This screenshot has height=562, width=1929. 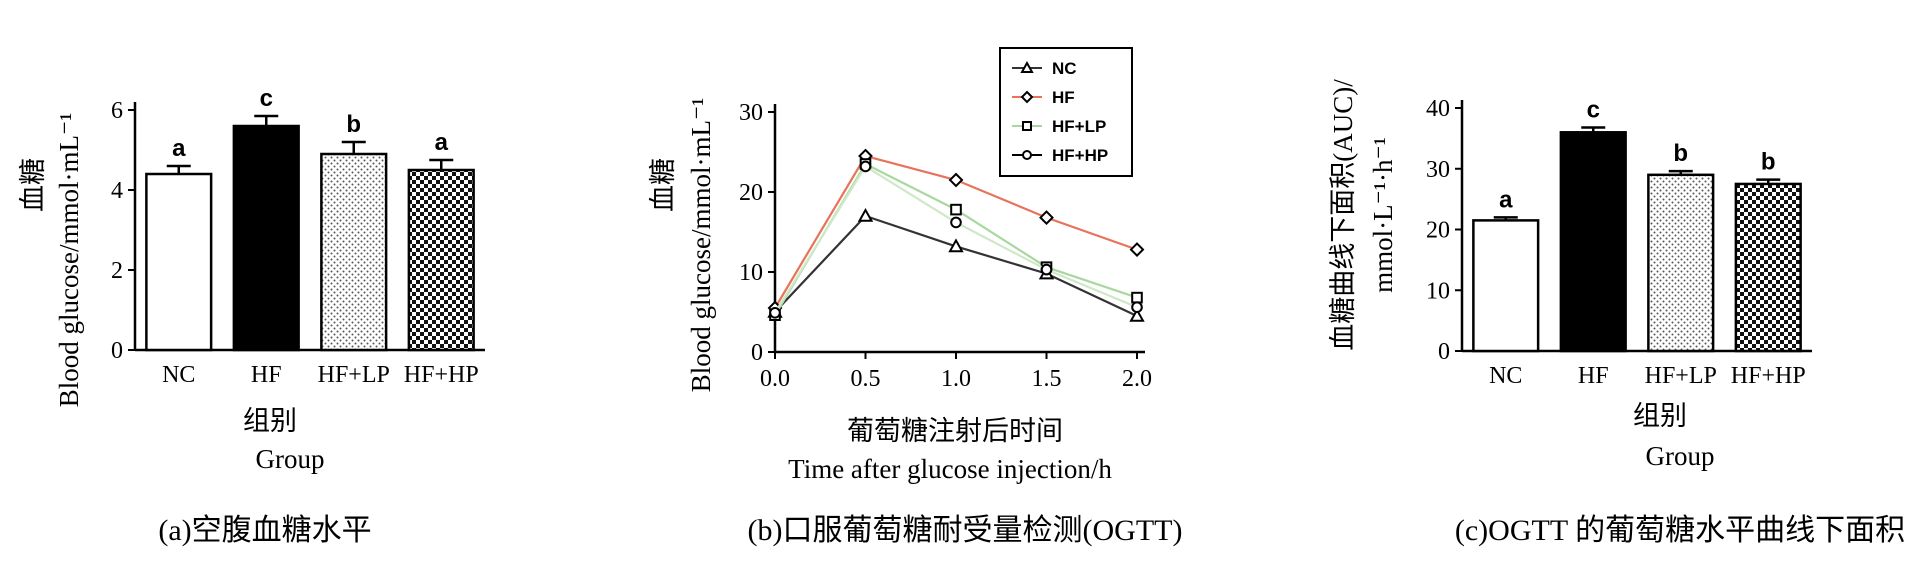 What do you see at coordinates (950, 469) in the screenshot?
I see `panel-b-xlabel: Time after glucose injection/h` at bounding box center [950, 469].